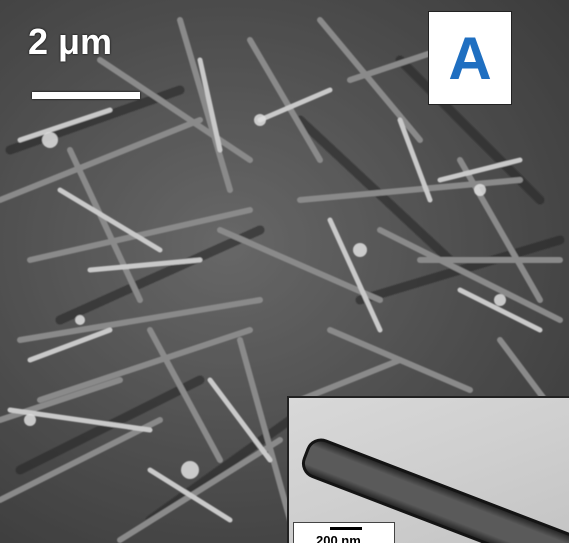 The image size is (569, 543). What do you see at coordinates (344, 532) in the screenshot?
I see `inset-scale-bar: 200 nm` at bounding box center [344, 532].